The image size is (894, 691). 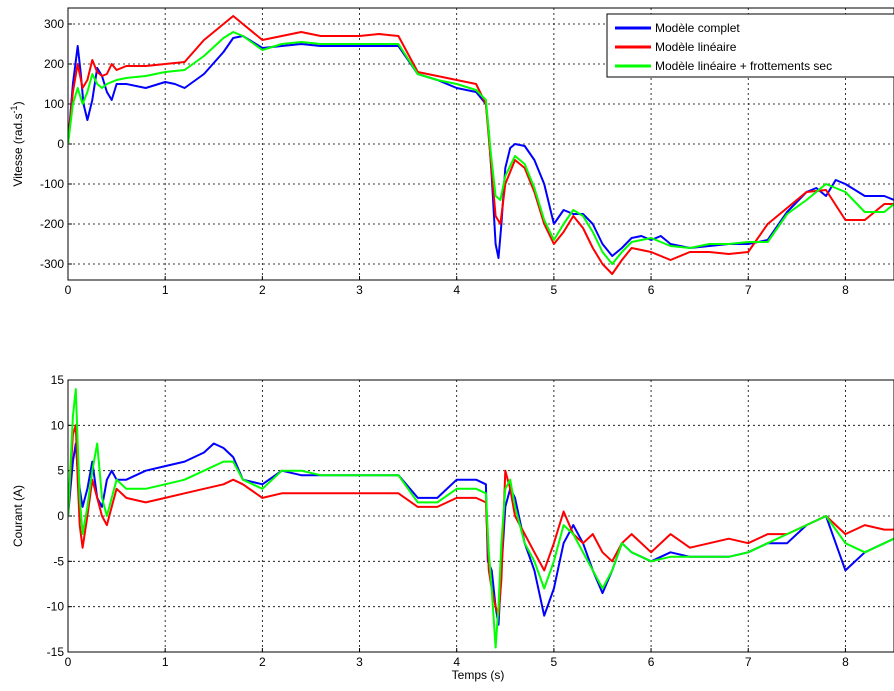 What do you see at coordinates (58, 425) in the screenshot?
I see `y-tick-label: 10` at bounding box center [58, 425].